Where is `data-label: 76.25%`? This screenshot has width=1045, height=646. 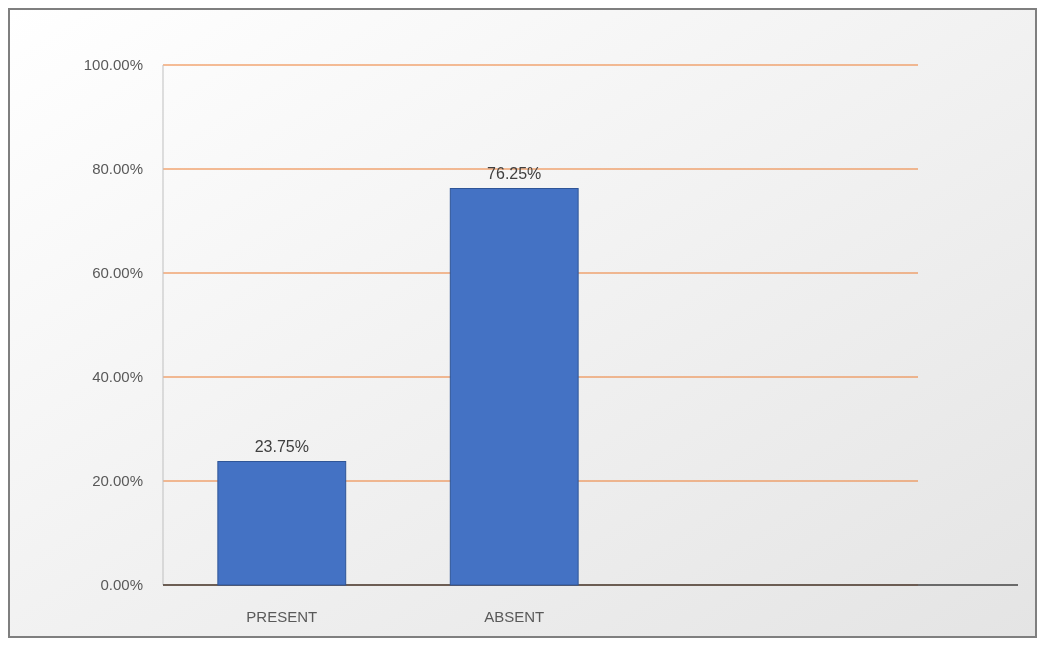
data-label: 76.25% is located at coordinates (514, 173).